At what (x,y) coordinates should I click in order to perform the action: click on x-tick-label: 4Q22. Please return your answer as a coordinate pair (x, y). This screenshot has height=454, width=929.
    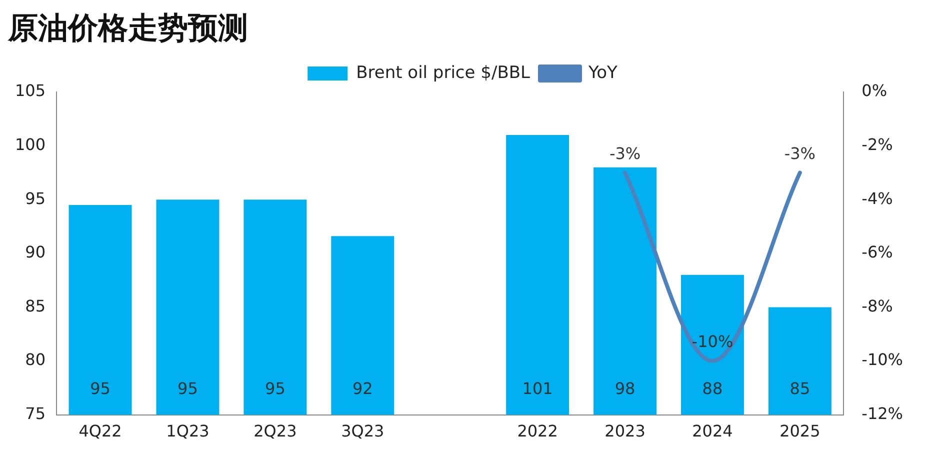
    Looking at the image, I should click on (100, 431).